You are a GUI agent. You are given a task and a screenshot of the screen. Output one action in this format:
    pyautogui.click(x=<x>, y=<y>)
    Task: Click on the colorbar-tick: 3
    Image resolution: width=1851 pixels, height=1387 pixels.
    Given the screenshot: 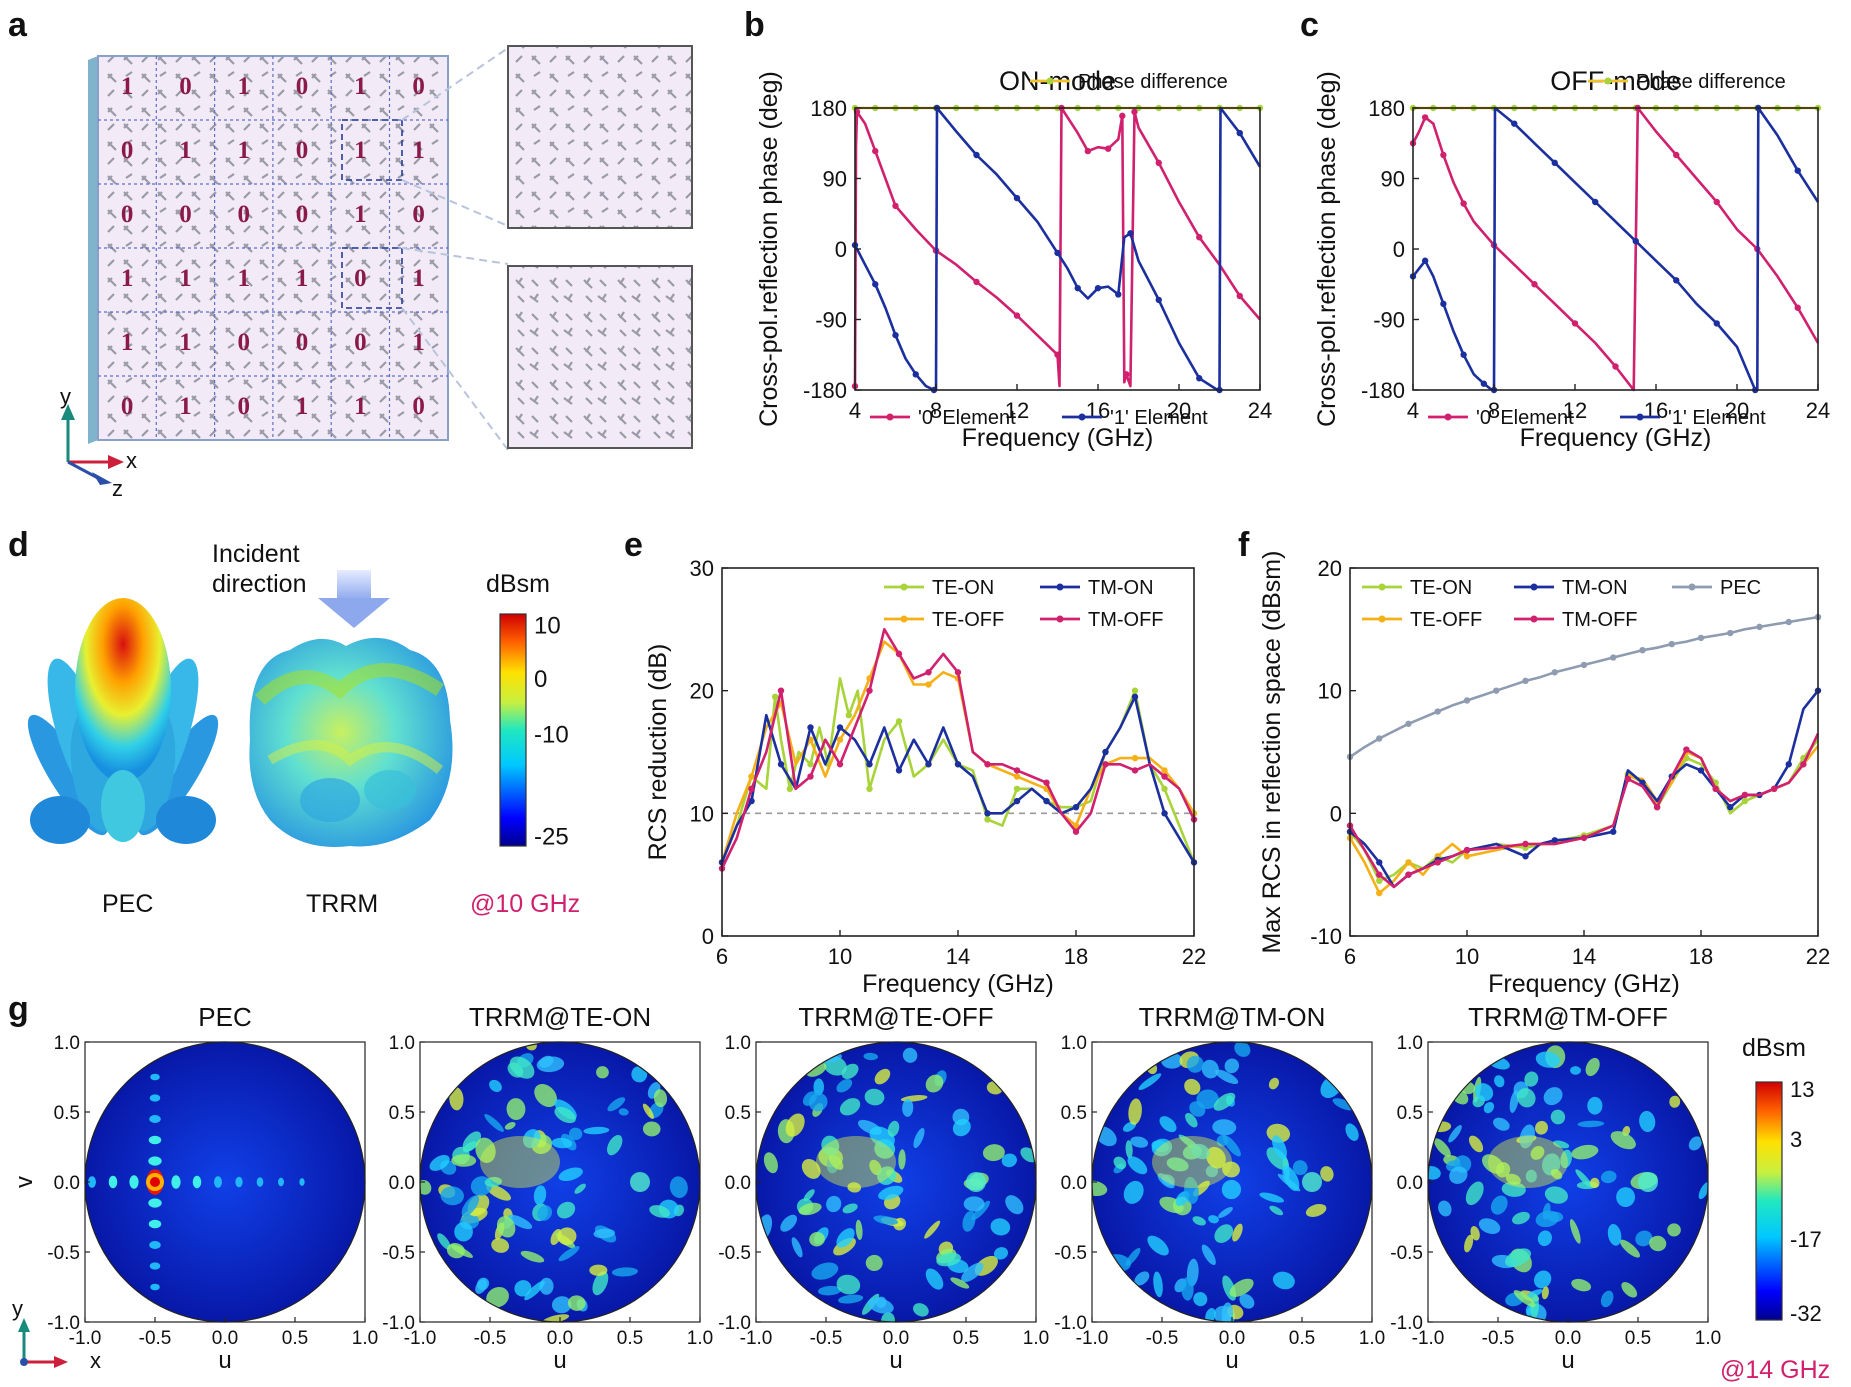 What is the action you would take?
    pyautogui.click(x=1796, y=1139)
    